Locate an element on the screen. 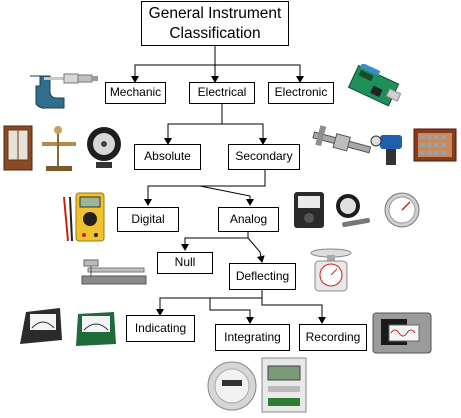 The width and height of the screenshot is (461, 418). indicating-meters-picture is located at coordinates (68, 327).